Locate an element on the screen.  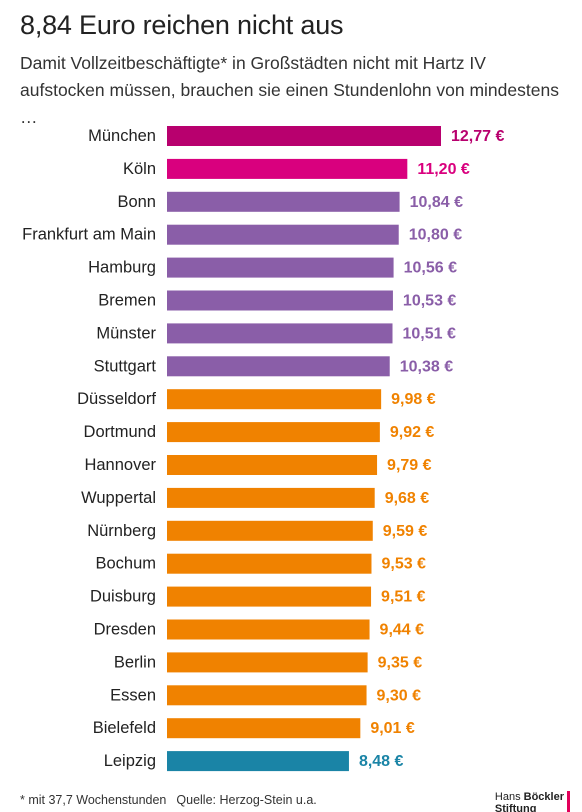
category-label: Duisburg is located at coordinates (123, 597).